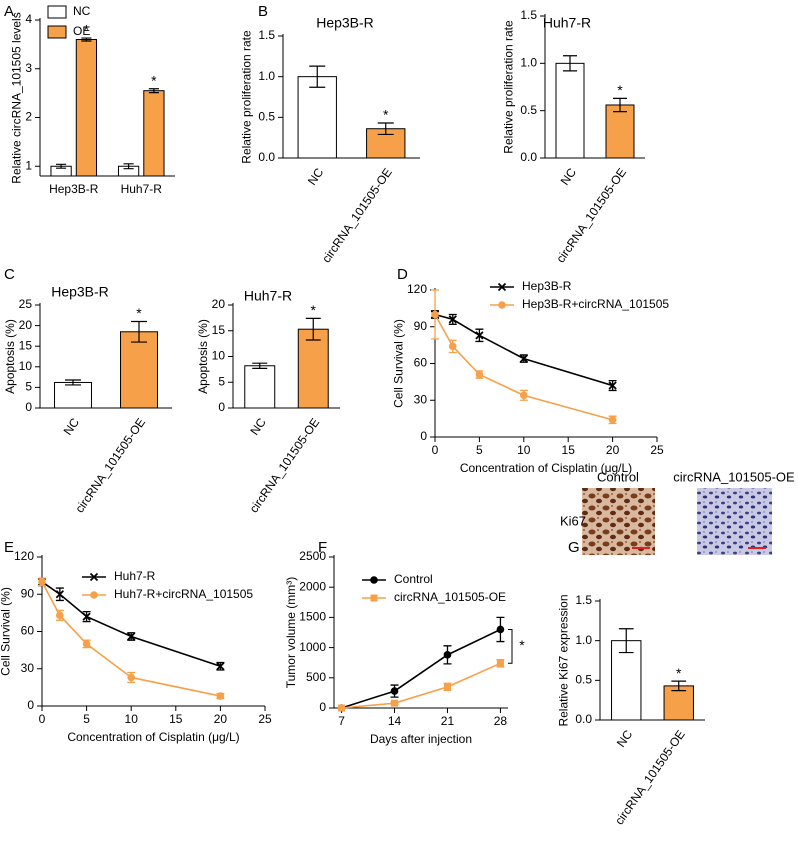 Image resolution: width=798 pixels, height=842 pixels. What do you see at coordinates (266, 76) in the screenshot?
I see `y-tick-label: 1.0` at bounding box center [266, 76].